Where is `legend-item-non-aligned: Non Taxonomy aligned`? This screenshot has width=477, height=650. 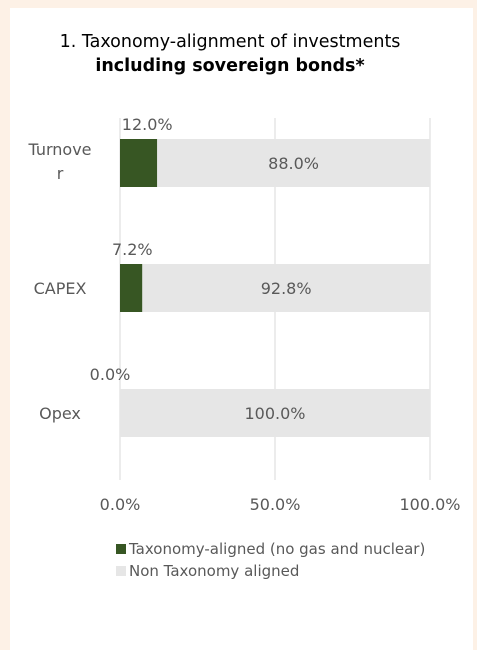 legend-item-non-aligned: Non Taxonomy aligned is located at coordinates (281, 571).